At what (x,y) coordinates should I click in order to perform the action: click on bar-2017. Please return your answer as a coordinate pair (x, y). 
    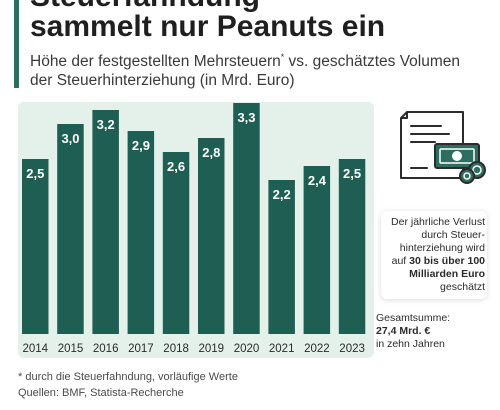
    Looking at the image, I should click on (141, 232).